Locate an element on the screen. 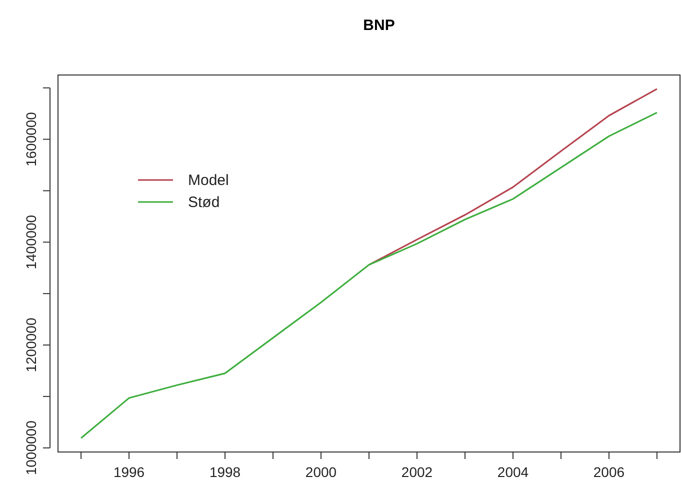  x-tick-label: 2000 is located at coordinates (321, 472).